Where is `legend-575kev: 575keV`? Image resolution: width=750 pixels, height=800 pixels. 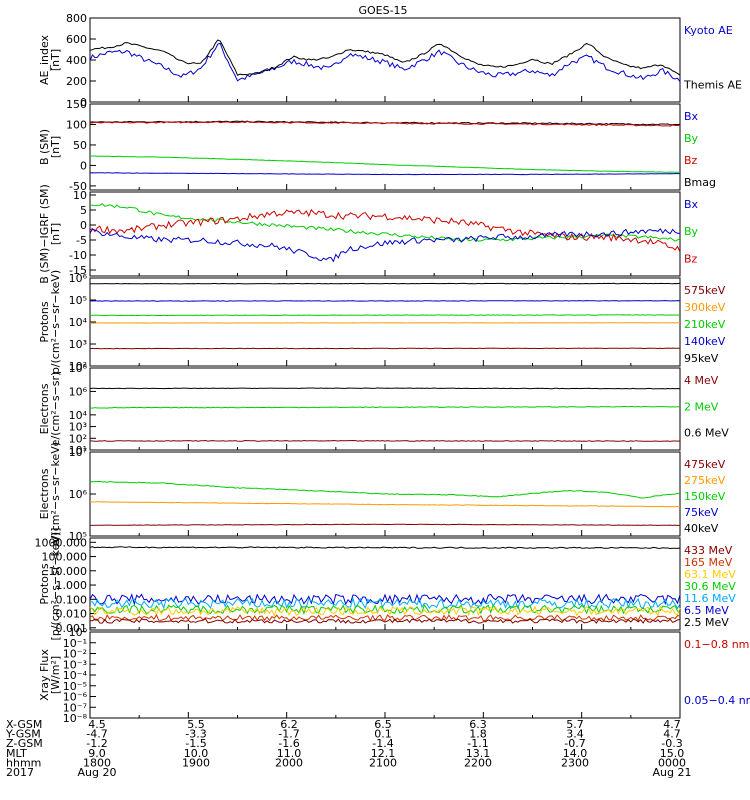
legend-575kev: 575keV is located at coordinates (705, 290).